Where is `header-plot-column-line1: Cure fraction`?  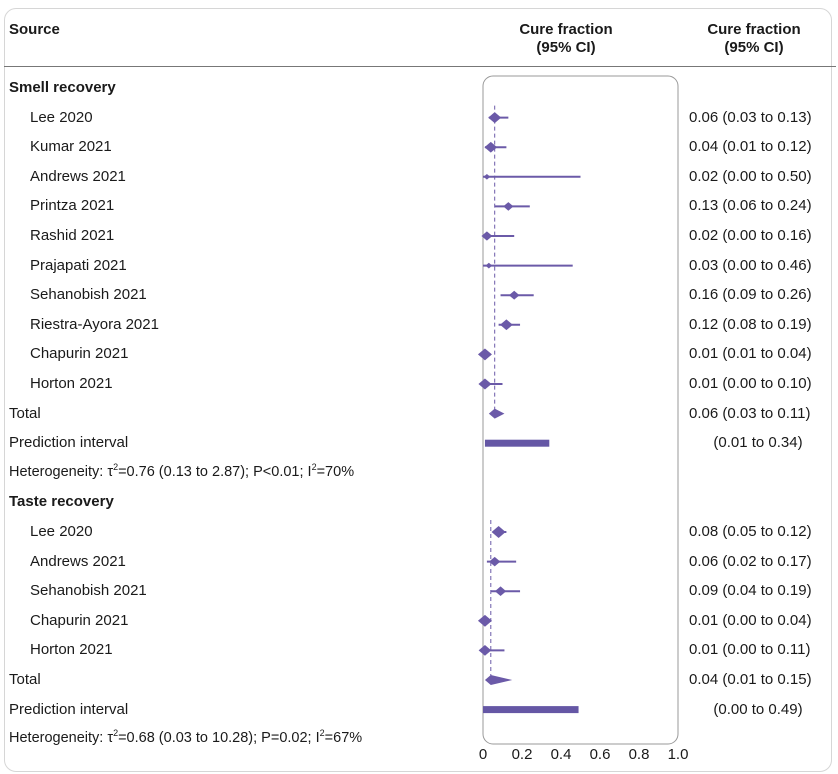
header-plot-column-line1: Cure fraction is located at coordinates (566, 29).